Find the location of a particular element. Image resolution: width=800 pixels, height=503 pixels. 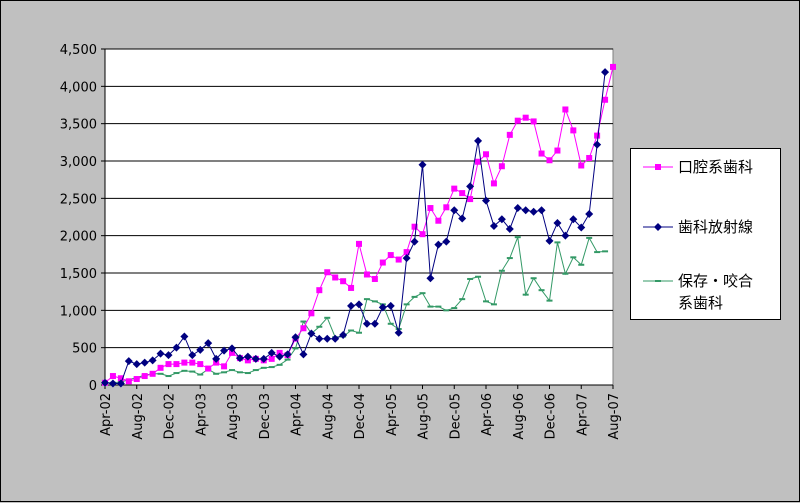

x-tick-label: Apr-02 is located at coordinates (106, 414).